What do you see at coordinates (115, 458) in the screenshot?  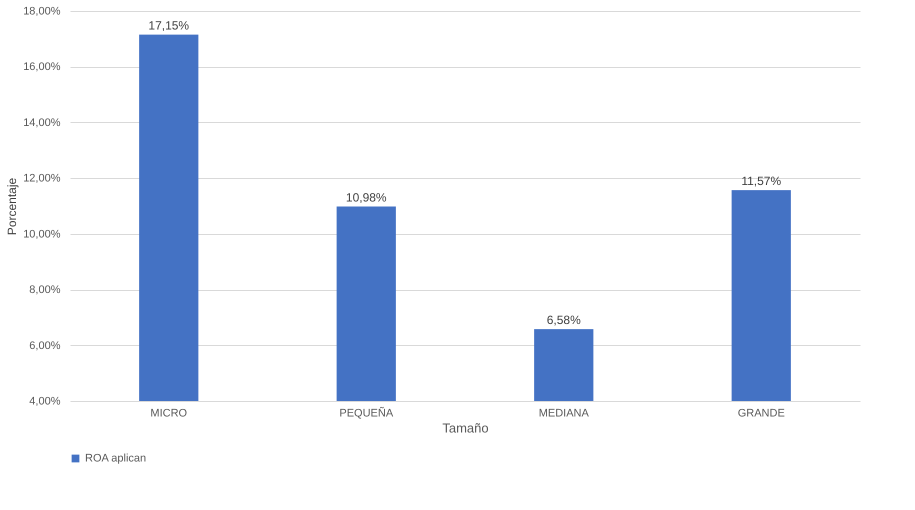 I see `legend-label: ROA aplican` at bounding box center [115, 458].